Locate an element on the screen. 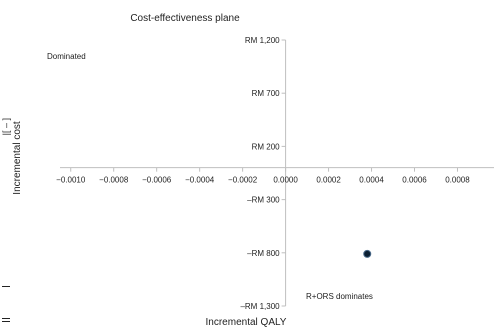 The width and height of the screenshot is (496, 328). data-point is located at coordinates (367, 253).